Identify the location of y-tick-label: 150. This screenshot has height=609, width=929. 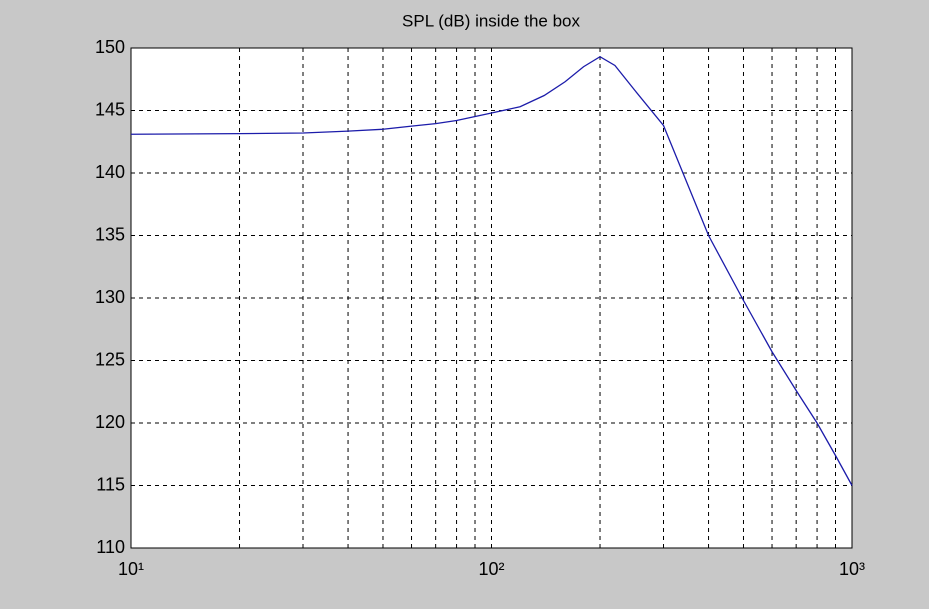
(110, 47).